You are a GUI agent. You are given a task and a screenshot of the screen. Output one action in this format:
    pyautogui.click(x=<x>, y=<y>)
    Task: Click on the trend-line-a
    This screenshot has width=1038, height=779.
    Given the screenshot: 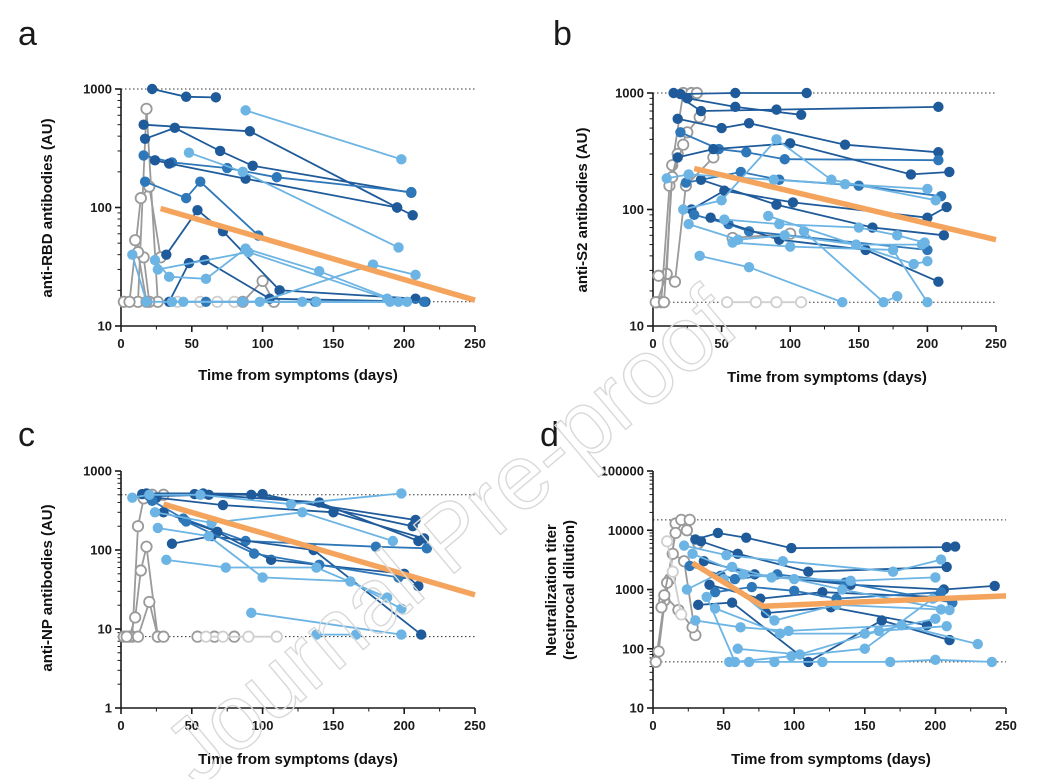 What is the action you would take?
    pyautogui.click(x=317, y=254)
    